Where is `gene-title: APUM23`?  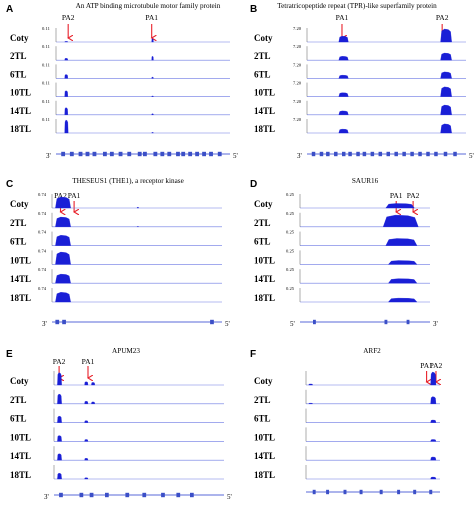 gene-title: APUM23 is located at coordinates (126, 351).